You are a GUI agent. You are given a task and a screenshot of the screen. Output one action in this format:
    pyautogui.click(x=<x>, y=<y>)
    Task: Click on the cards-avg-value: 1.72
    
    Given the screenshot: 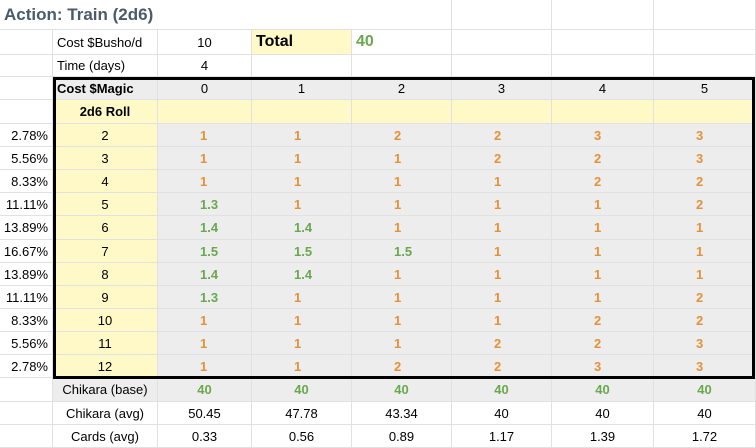 What is the action you would take?
    pyautogui.click(x=705, y=436)
    